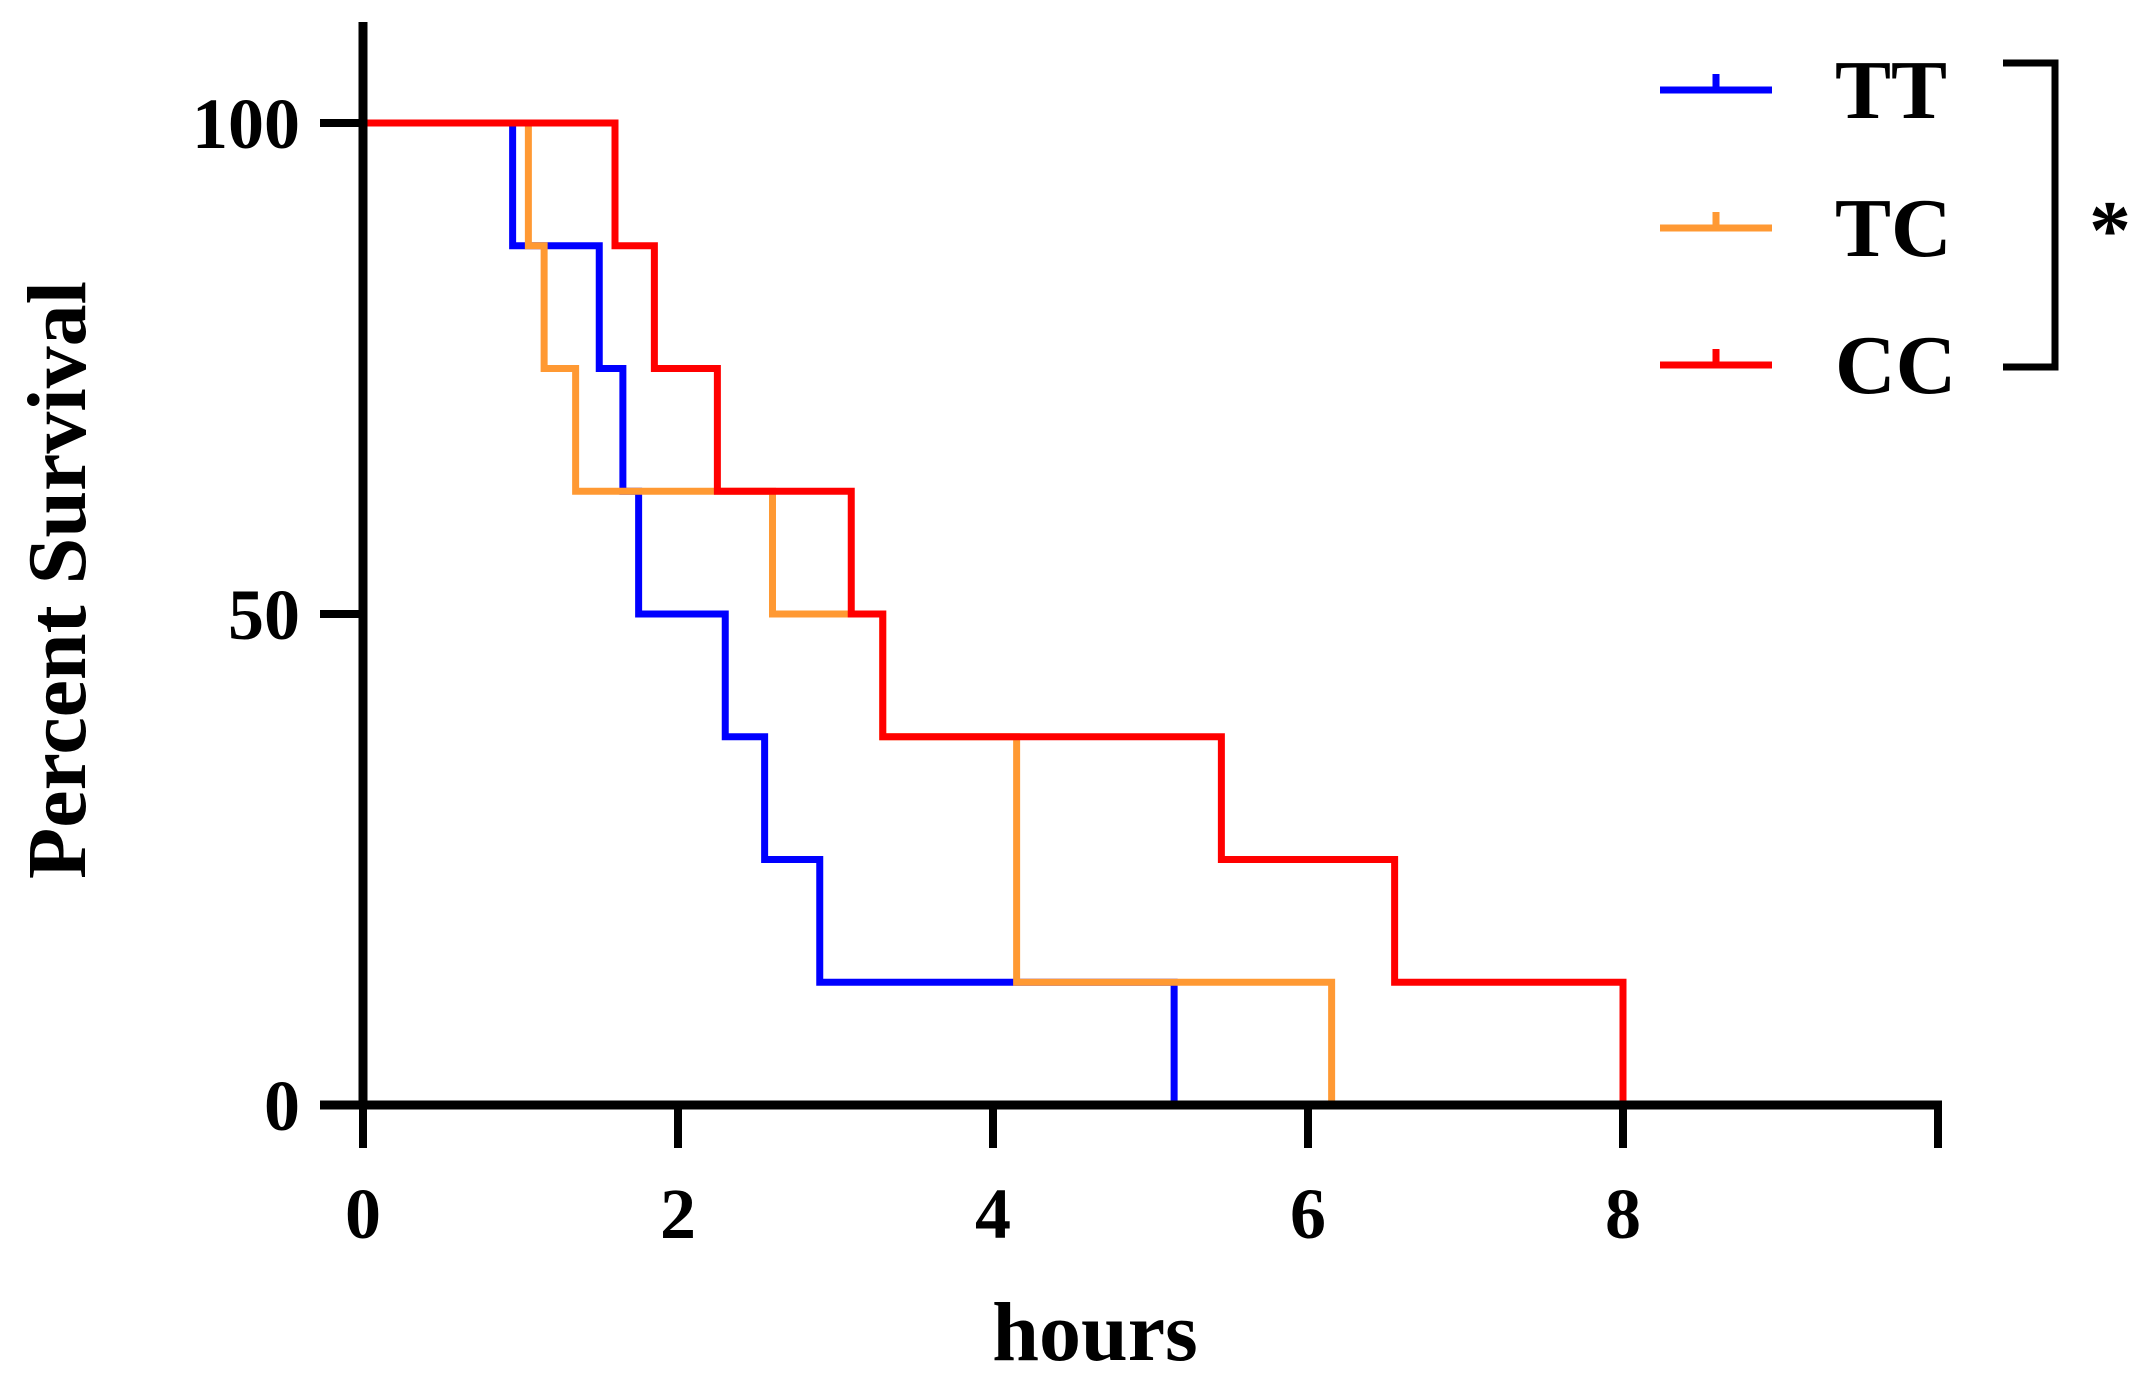 This screenshot has width=2142, height=1386. What do you see at coordinates (282, 1106) in the screenshot?
I see `y-tick-label-0: 0` at bounding box center [282, 1106].